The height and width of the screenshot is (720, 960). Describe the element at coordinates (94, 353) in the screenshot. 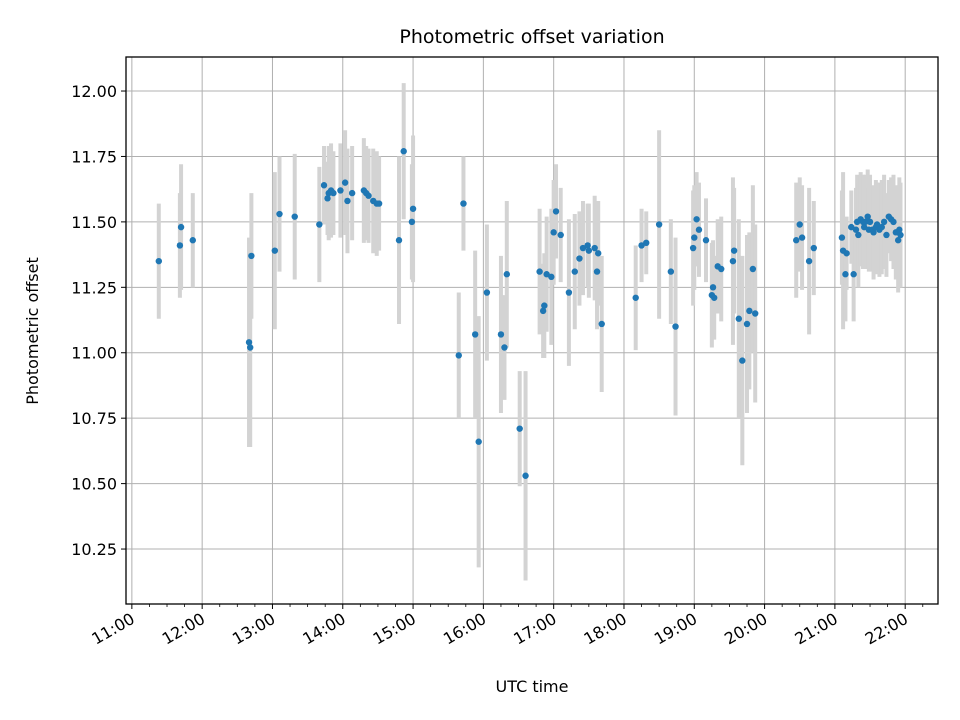

I see `y-tick-label: 11.00` at that location.